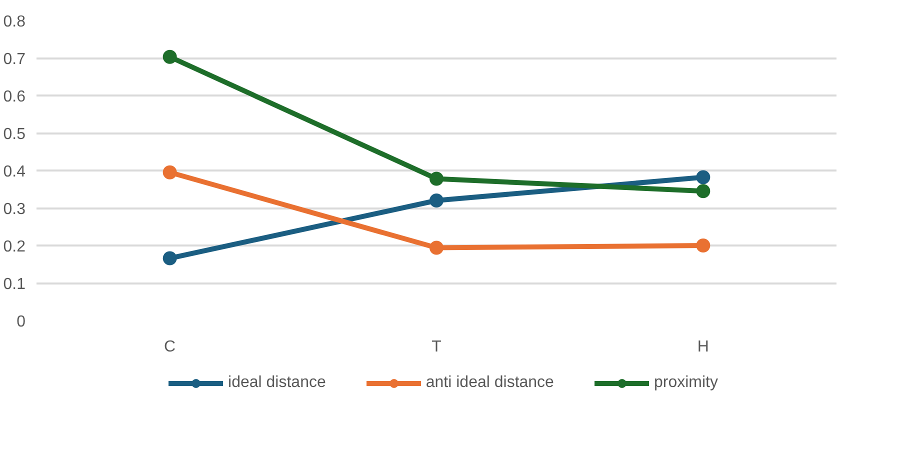  What do you see at coordinates (703, 347) in the screenshot?
I see `x-tick-label: H` at bounding box center [703, 347].